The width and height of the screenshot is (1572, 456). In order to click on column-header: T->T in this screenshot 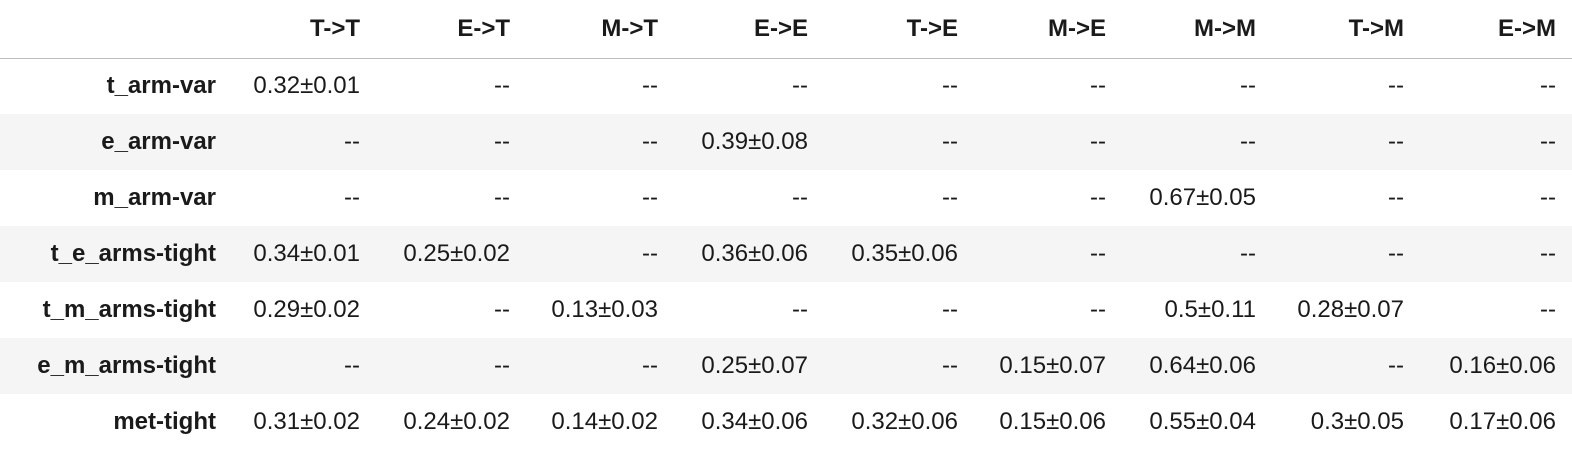, I will do `click(299, 29)`.